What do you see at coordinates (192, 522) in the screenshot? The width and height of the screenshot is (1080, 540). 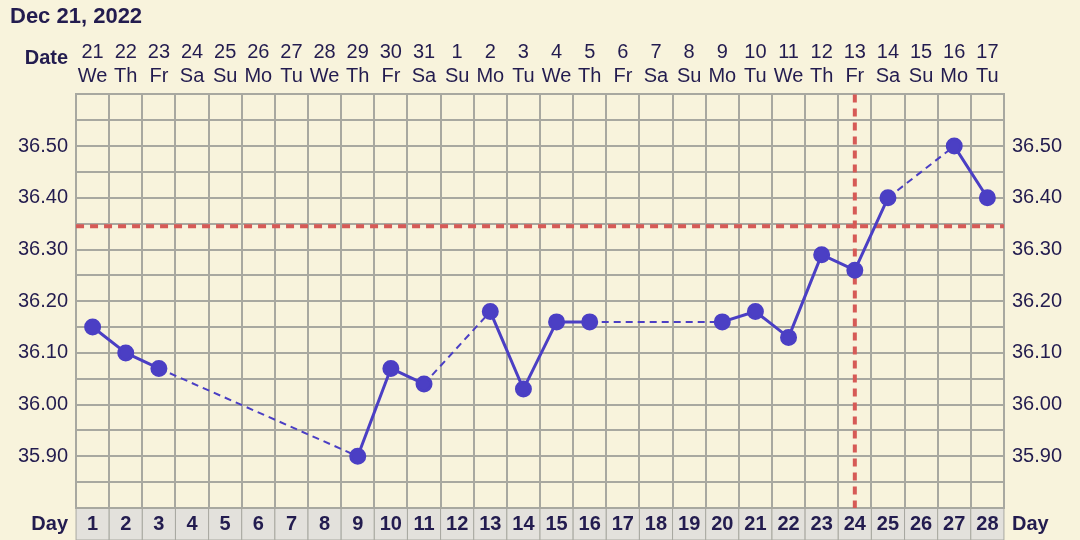 I see `x-tick-label: 4` at bounding box center [192, 522].